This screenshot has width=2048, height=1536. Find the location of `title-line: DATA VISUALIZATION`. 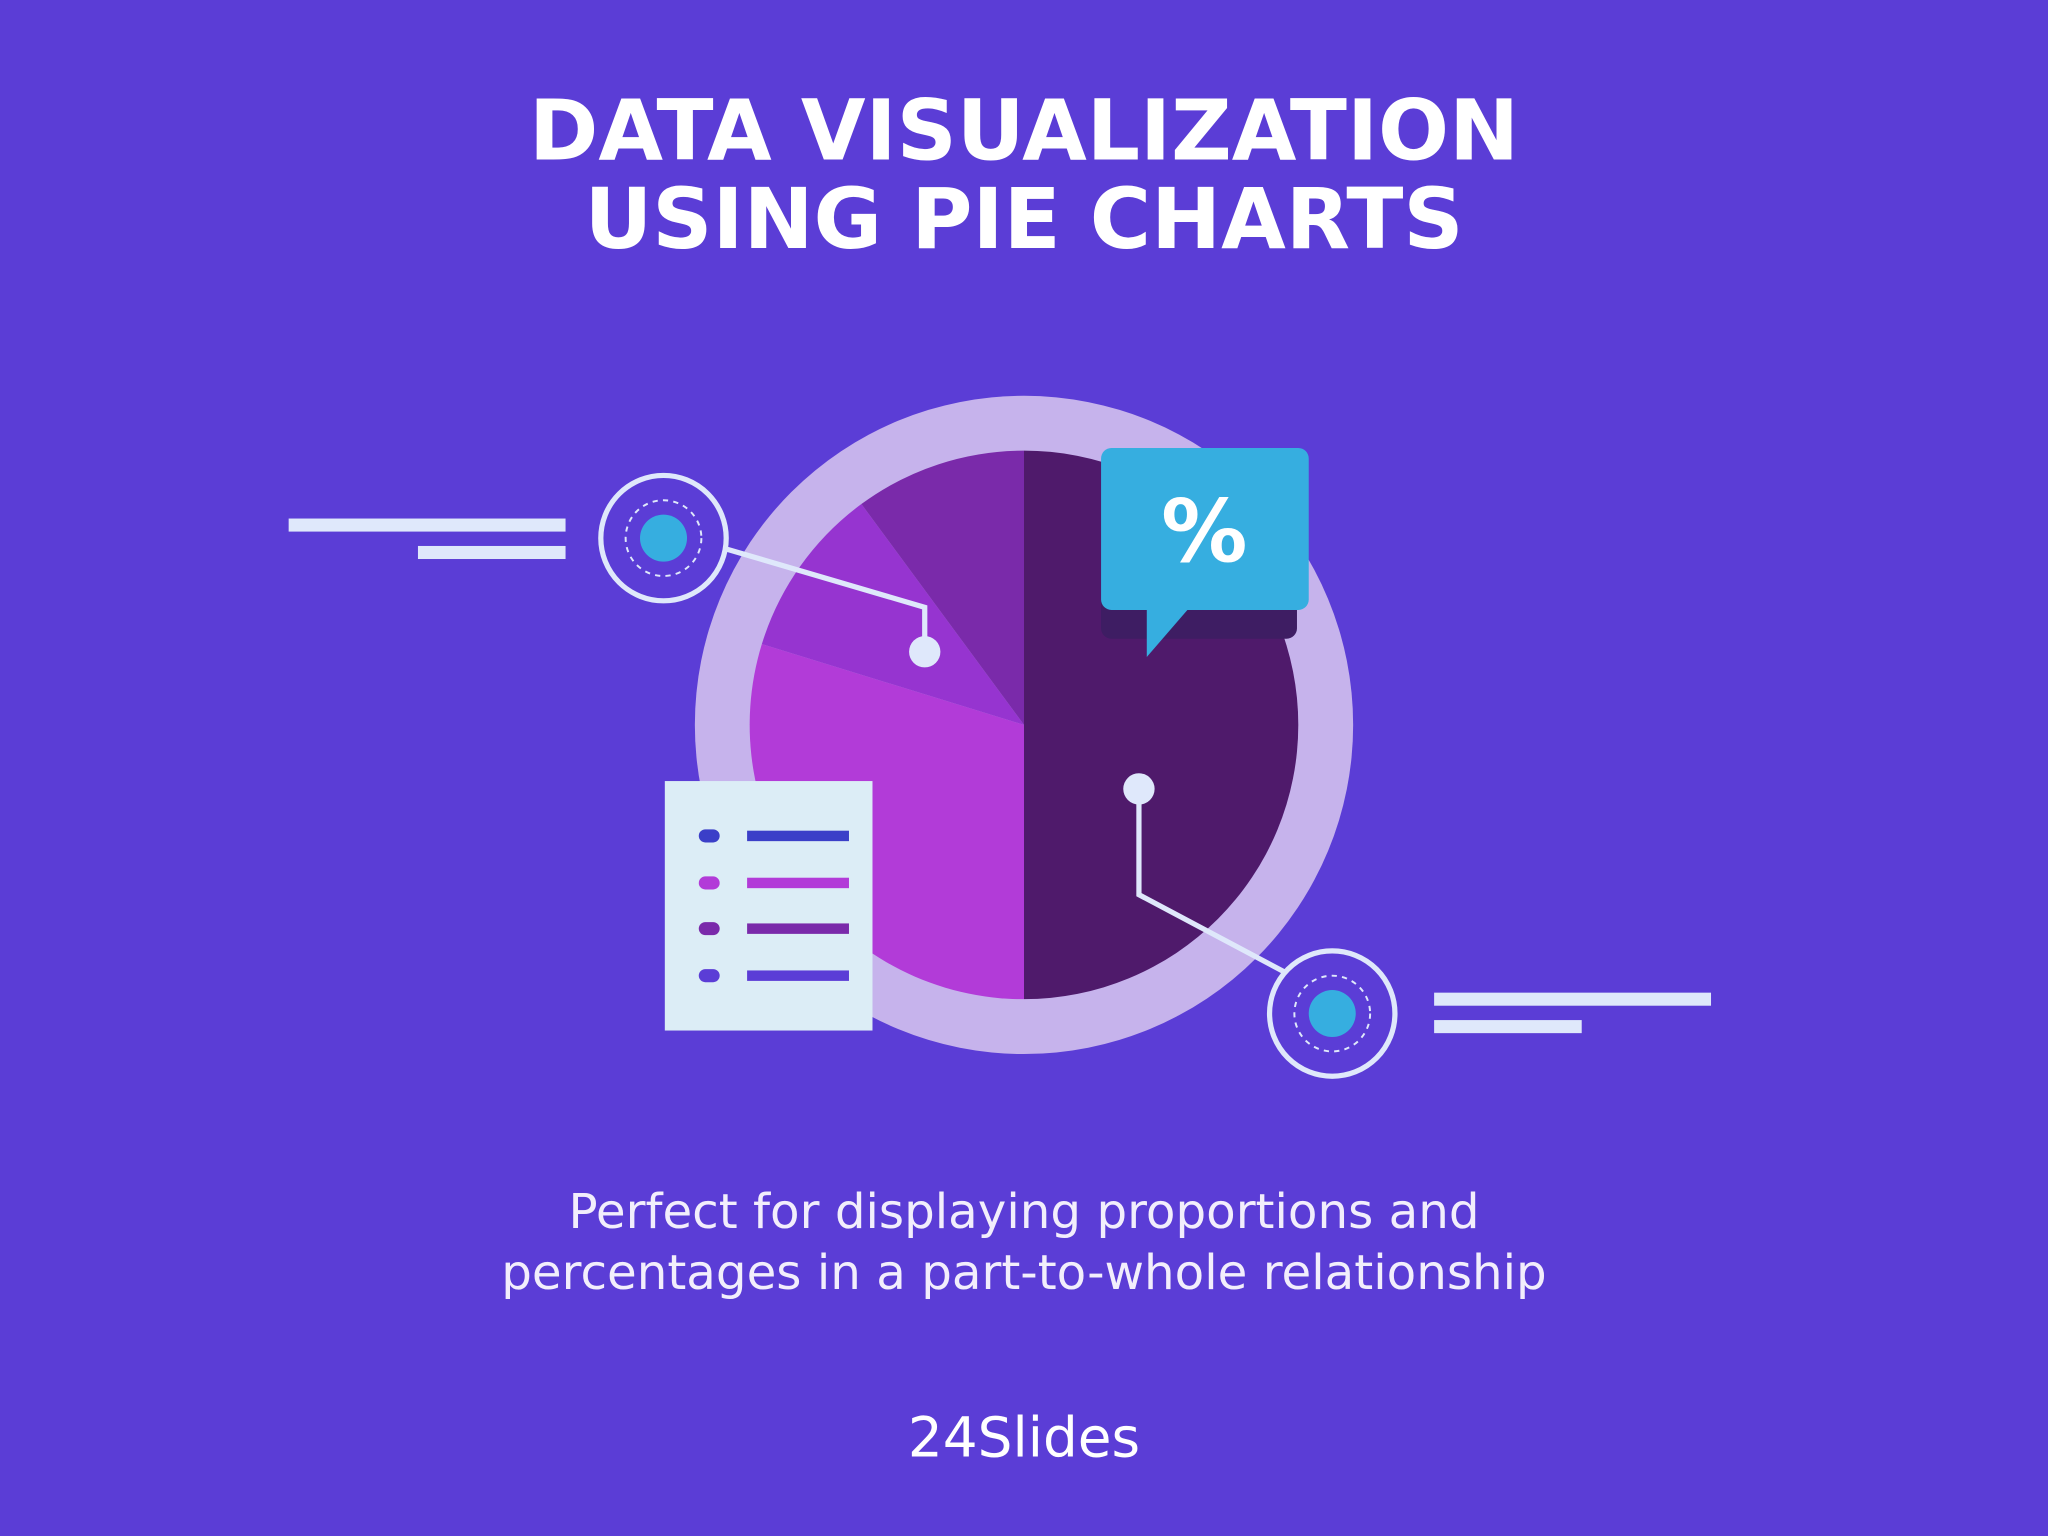

title-line: DATA VISUALIZATION is located at coordinates (1024, 130).